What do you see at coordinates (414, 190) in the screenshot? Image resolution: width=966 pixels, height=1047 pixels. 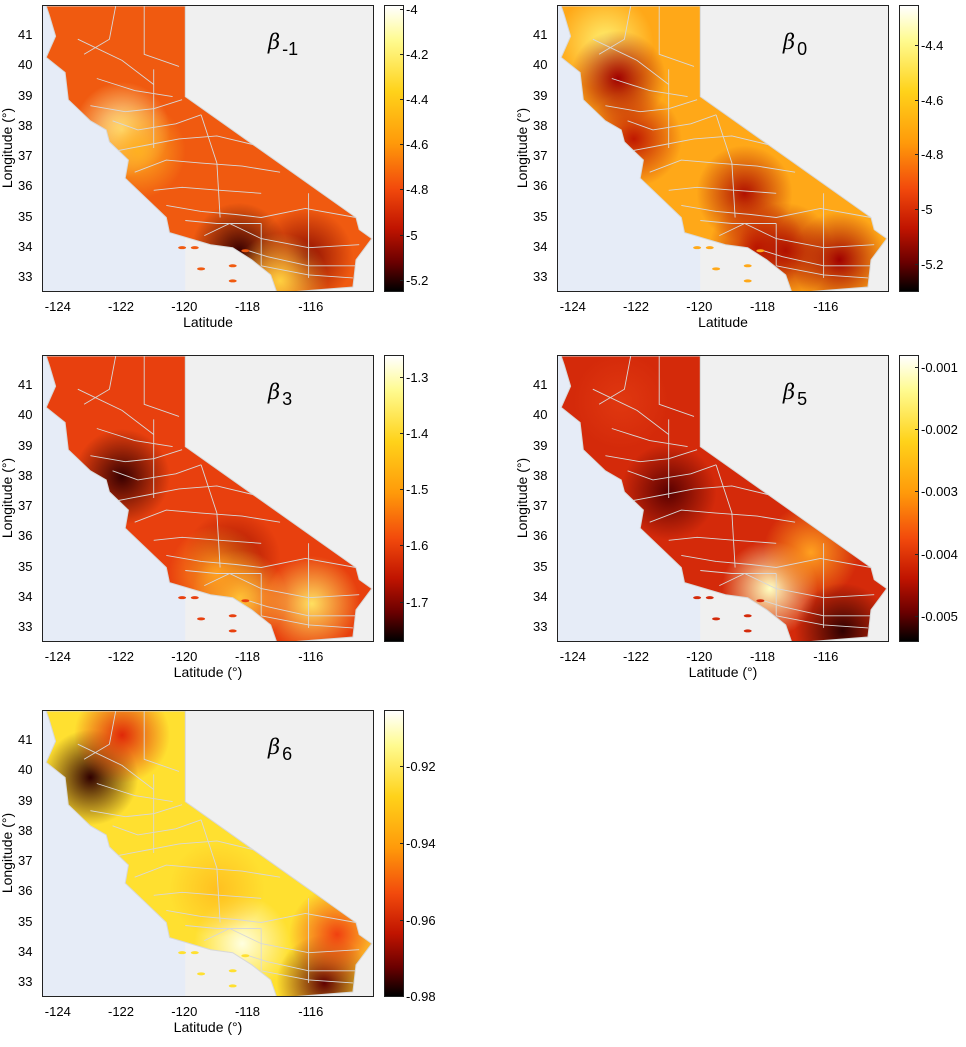 I see `colorbar-tick-label: -4.8` at bounding box center [414, 190].